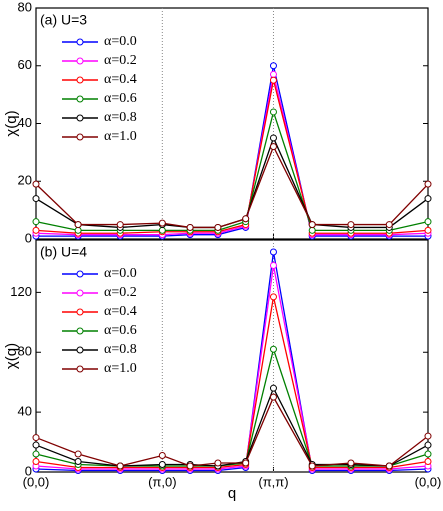 The height and width of the screenshot is (511, 443). Describe the element at coordinates (63, 252) in the screenshot. I see `panel-label: (b) U=4` at that location.